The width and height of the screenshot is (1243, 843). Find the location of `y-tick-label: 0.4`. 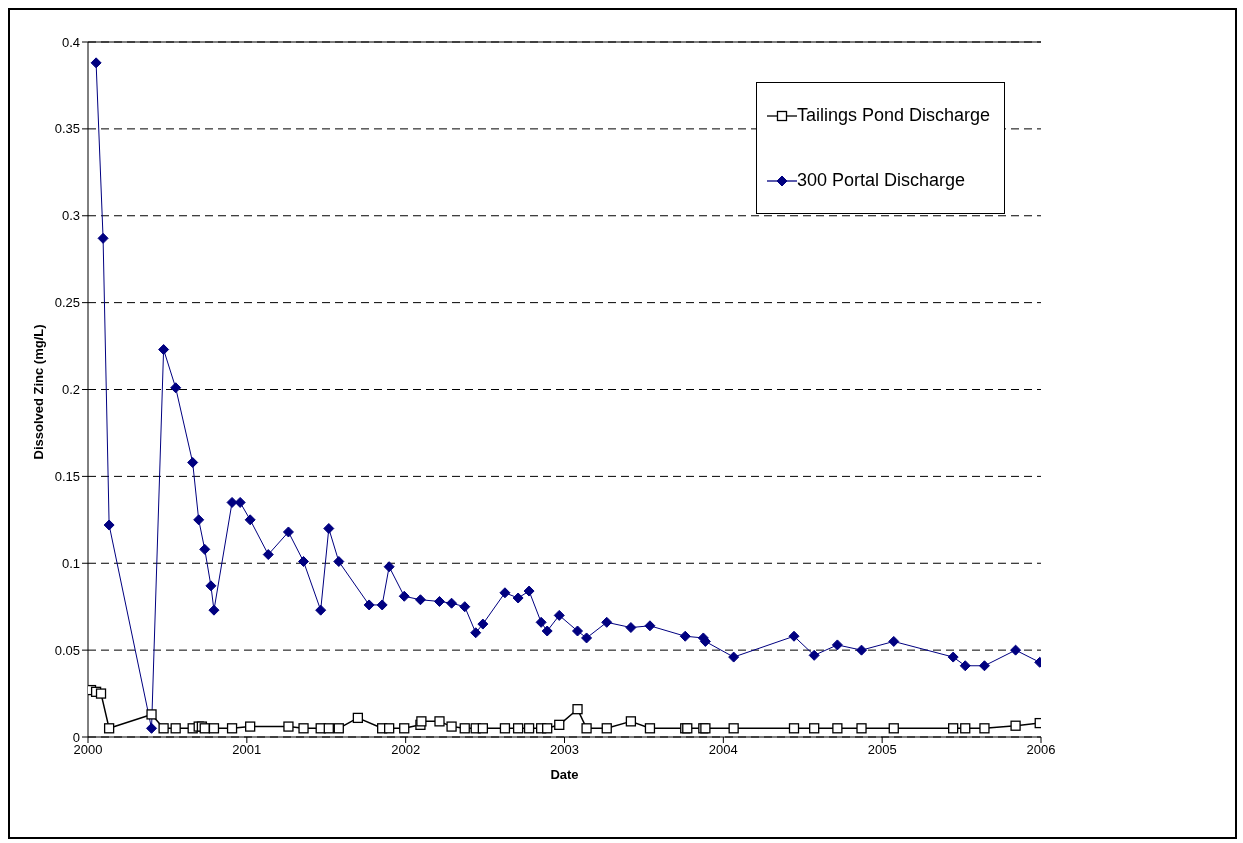

y-tick-label: 0.4 is located at coordinates (70, 42).